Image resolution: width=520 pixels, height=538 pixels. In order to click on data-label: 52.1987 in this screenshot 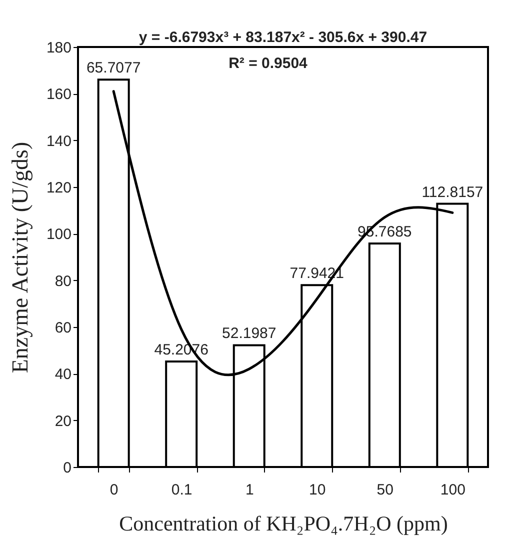, I will do `click(249, 333)`.